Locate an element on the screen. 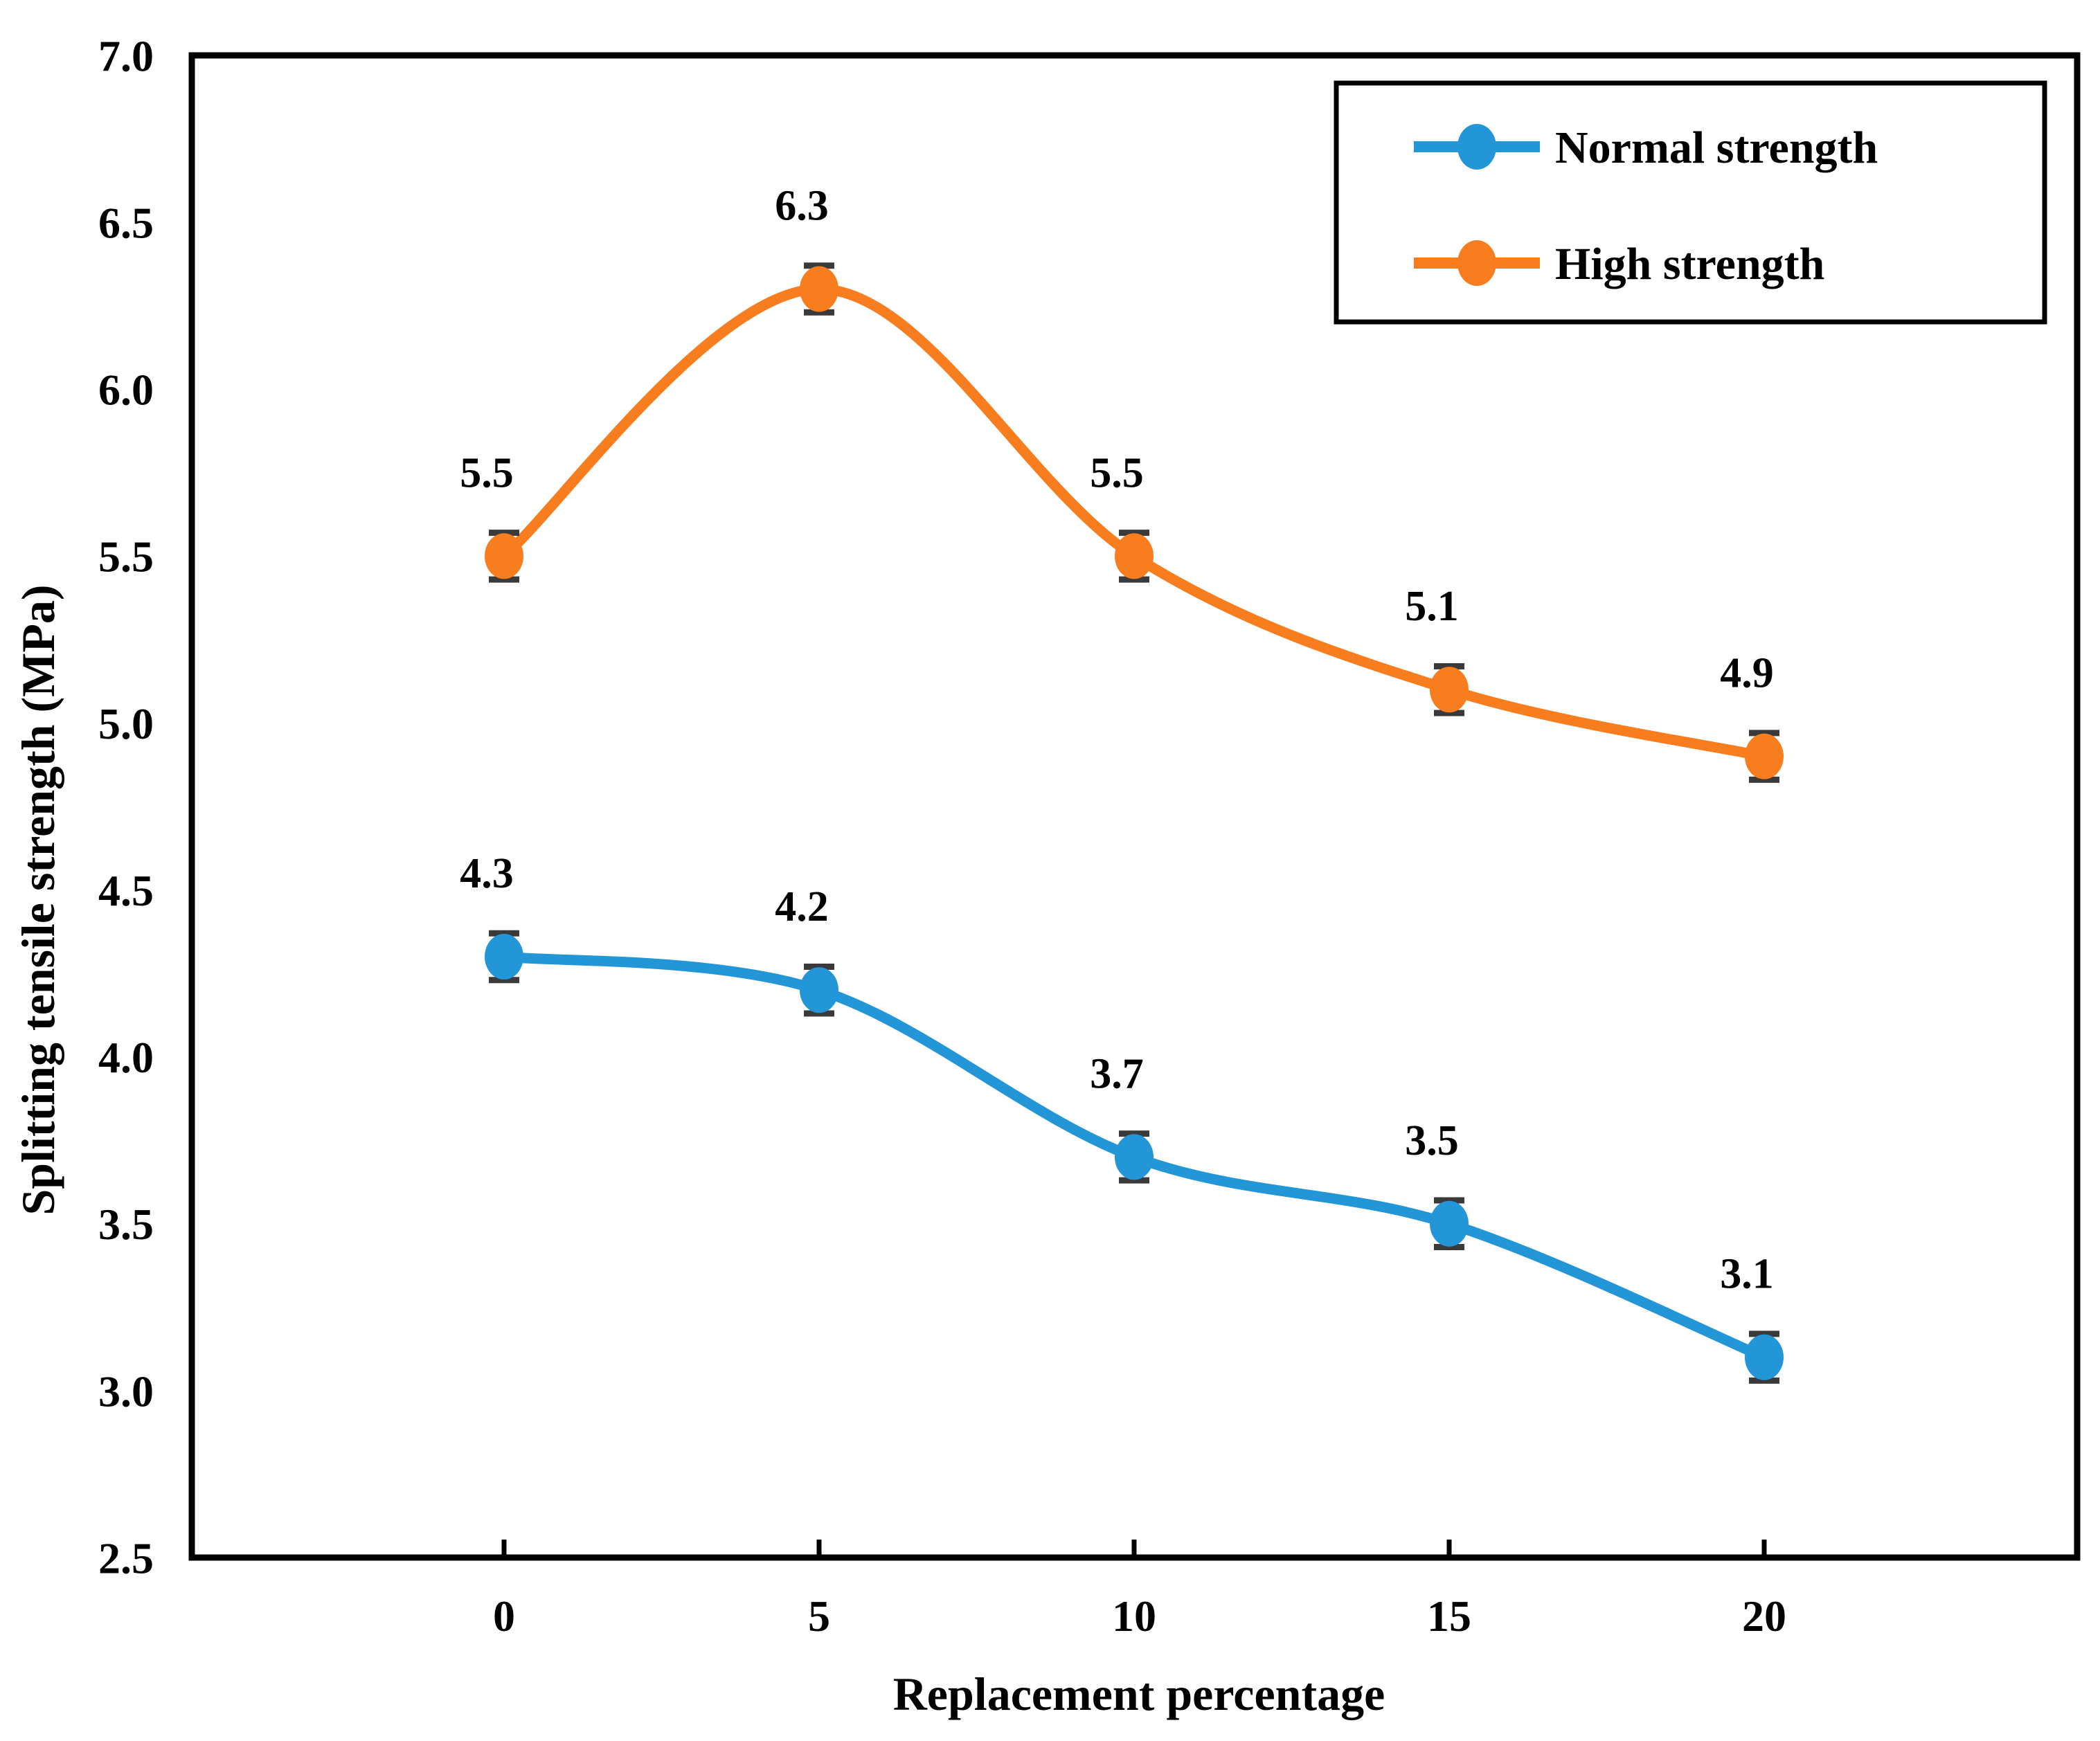 The image size is (2100, 1741). legend-box is located at coordinates (1690, 202).